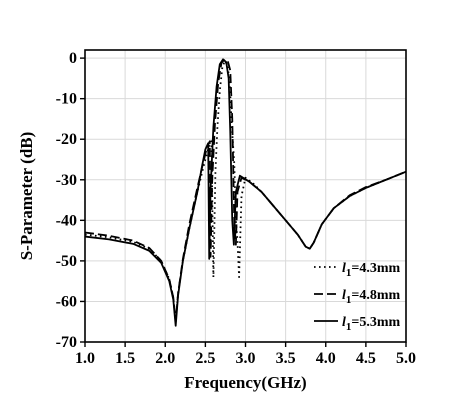 Image resolution: width=474 pixels, height=409 pixels. What do you see at coordinates (26, 196) in the screenshot?
I see `y-axis-title: S-Parameter (dB)` at bounding box center [26, 196].